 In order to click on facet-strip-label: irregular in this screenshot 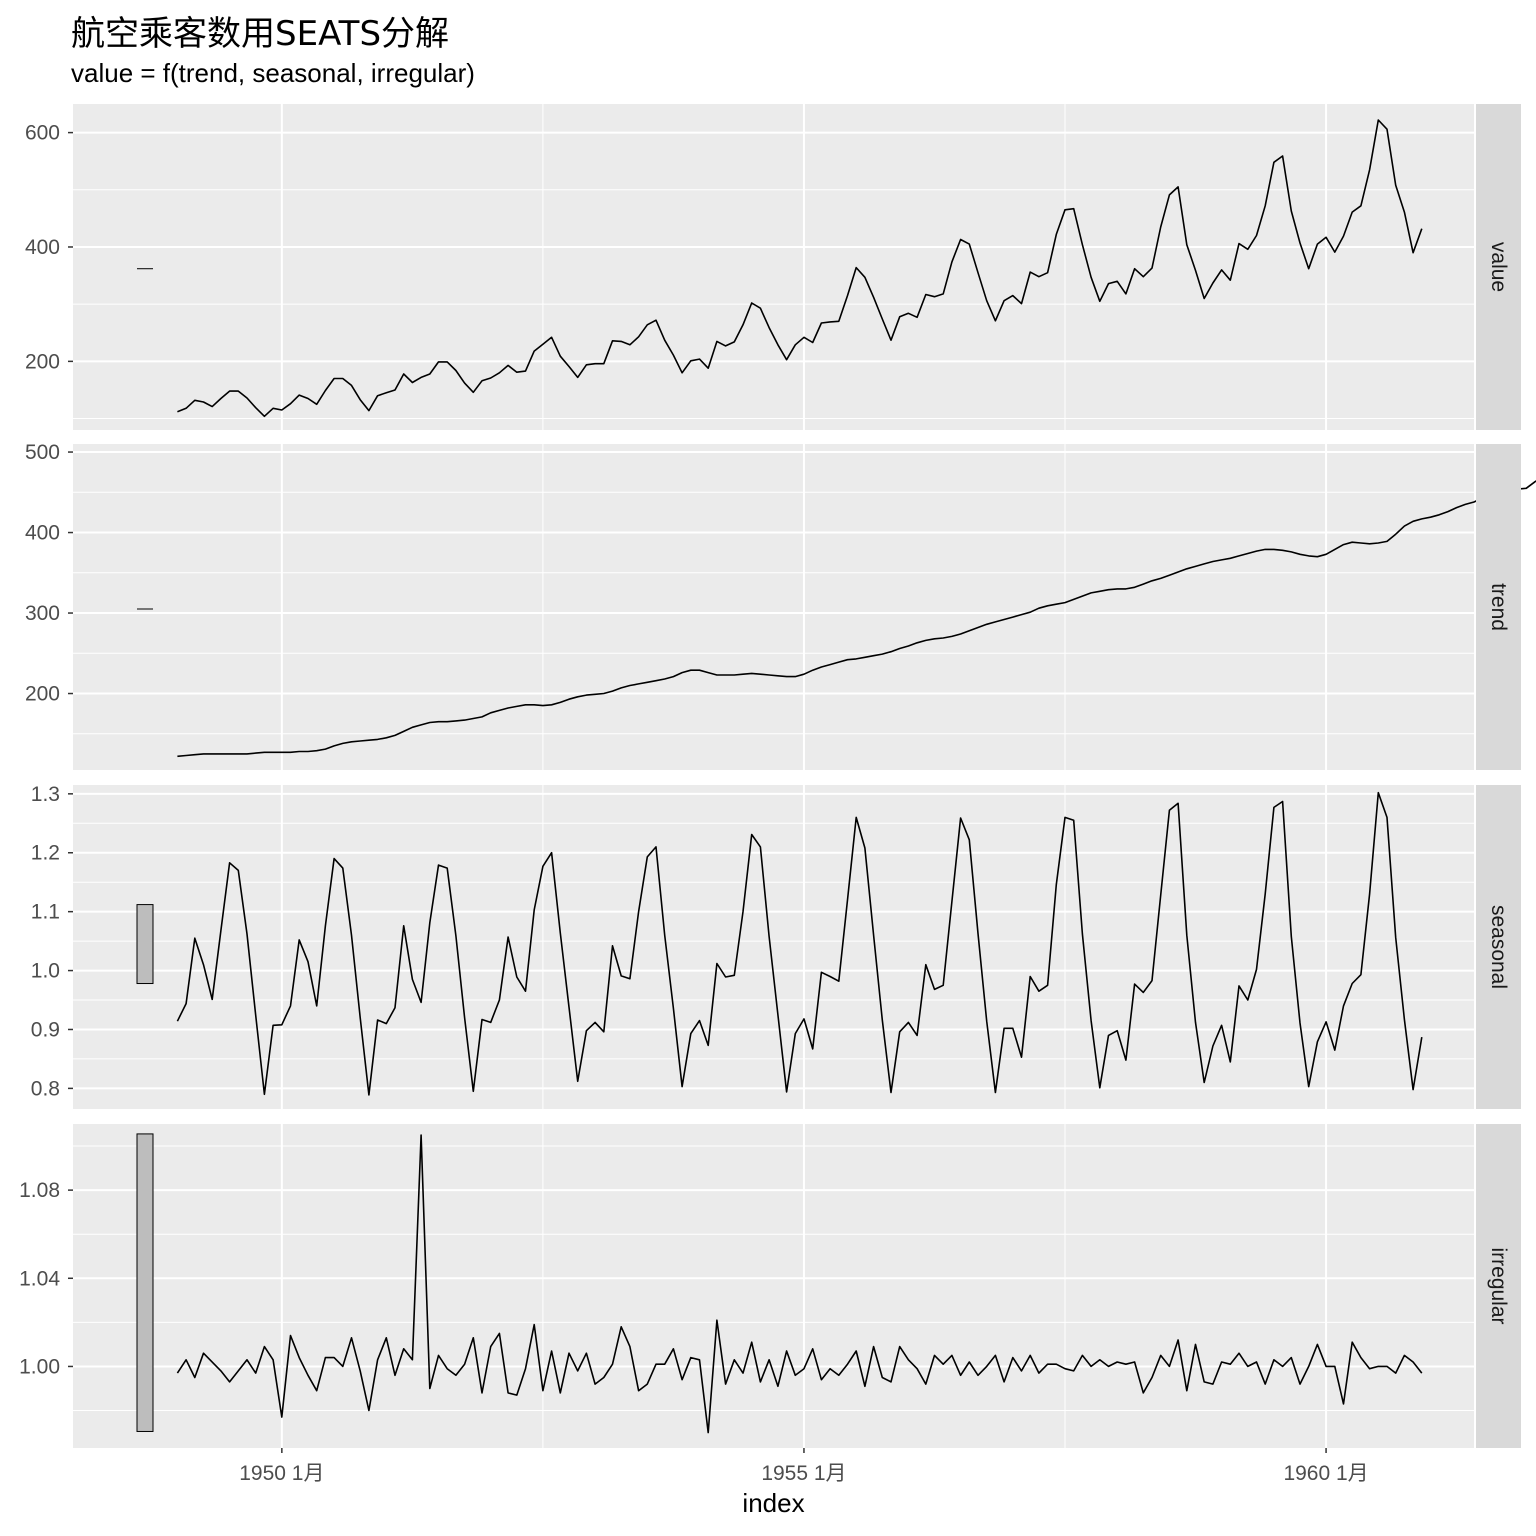, I will do `click(1498, 1285)`.